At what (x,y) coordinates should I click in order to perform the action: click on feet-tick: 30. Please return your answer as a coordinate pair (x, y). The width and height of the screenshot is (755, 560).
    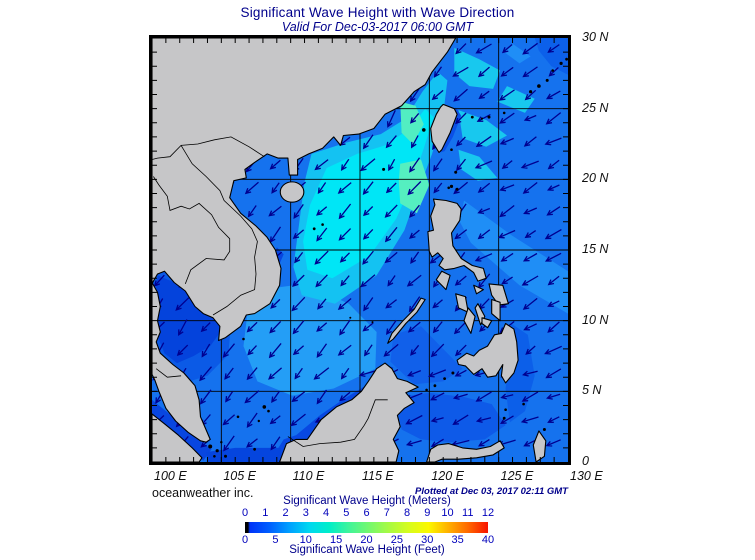
    Looking at the image, I should click on (427, 540).